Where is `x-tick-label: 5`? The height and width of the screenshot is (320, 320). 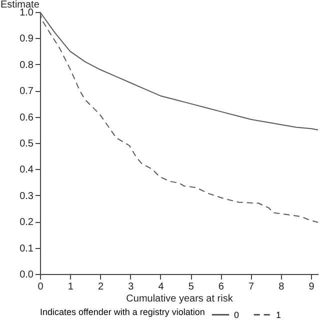
x-tick-label: 5 is located at coordinates (191, 287).